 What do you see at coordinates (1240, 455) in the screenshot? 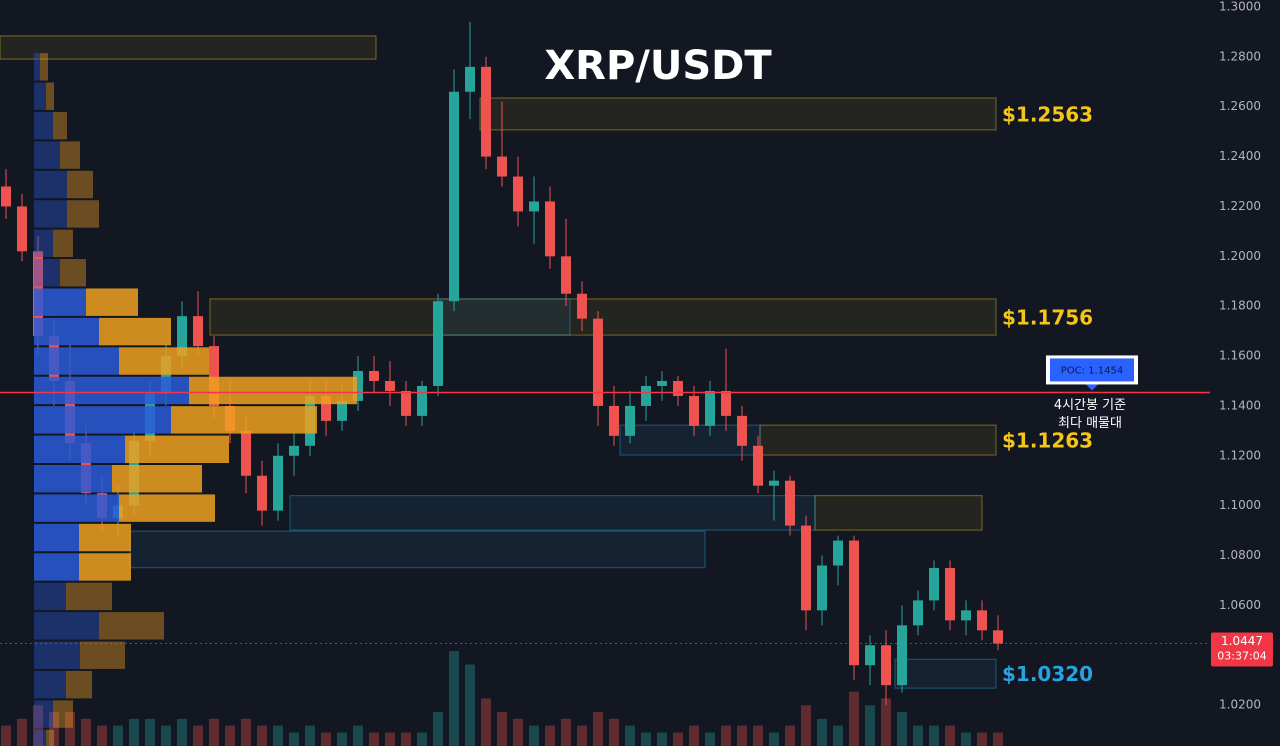
I see `y-tick-label: 1.1200` at bounding box center [1240, 455].